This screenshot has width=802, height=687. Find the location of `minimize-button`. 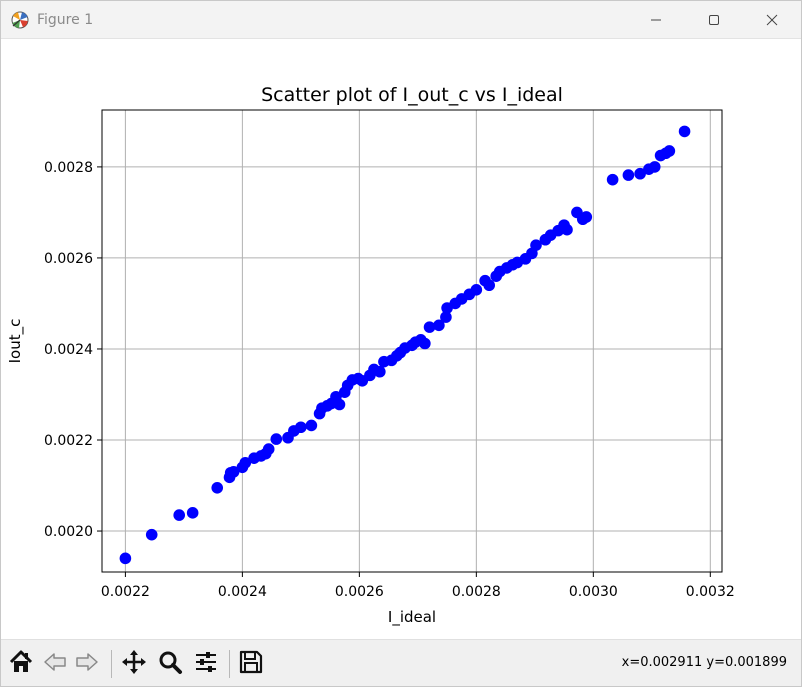

minimize-button is located at coordinates (656, 20).